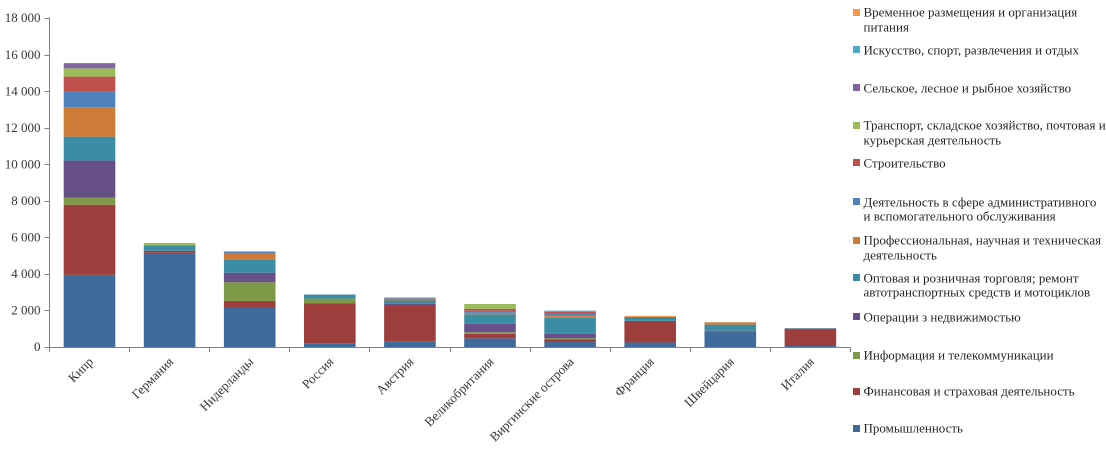  I want to click on svg-text: Швейцария, so click(709, 382).